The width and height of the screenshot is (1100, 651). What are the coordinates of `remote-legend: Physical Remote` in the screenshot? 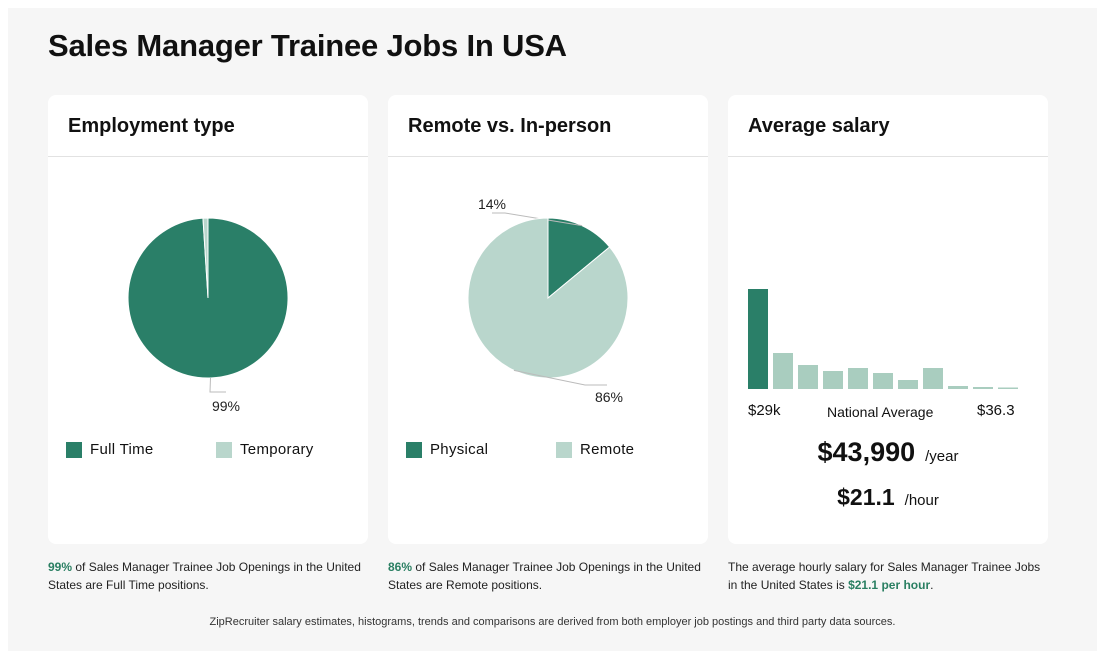 It's located at (557, 449).